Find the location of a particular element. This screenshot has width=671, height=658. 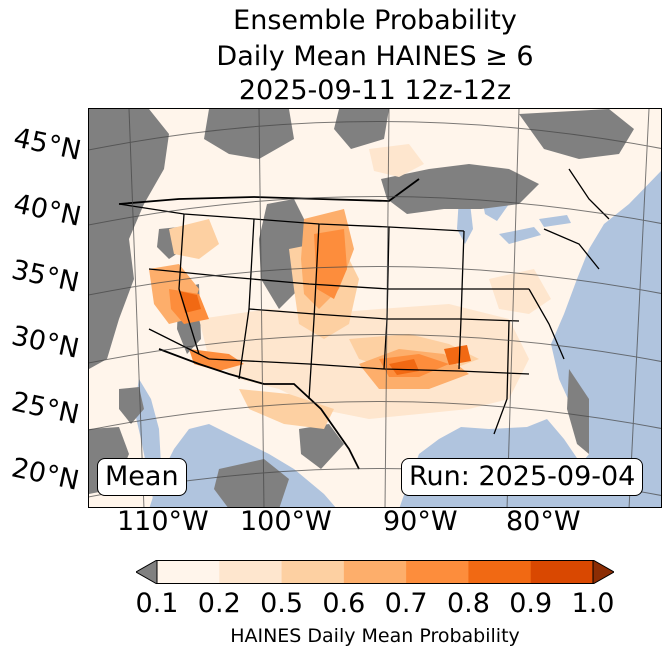

colorbar-tick-label: 1.0 is located at coordinates (593, 603).